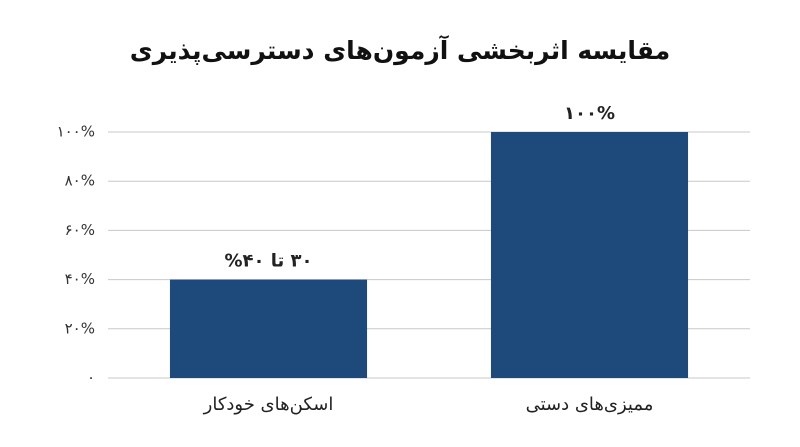  I want to click on value-label: ۱۰۰%, so click(589, 113).